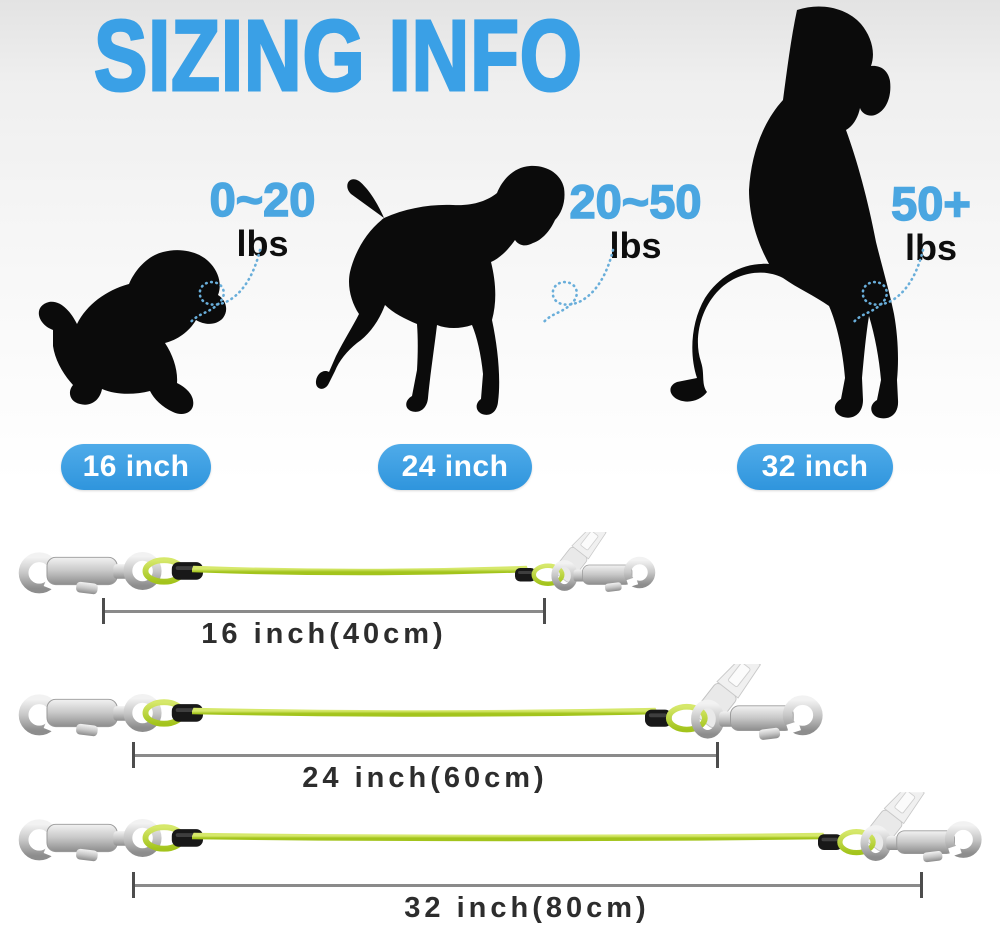 The image size is (1000, 930). Describe the element at coordinates (930, 203) in the screenshot. I see `weight-range: 50+` at that location.